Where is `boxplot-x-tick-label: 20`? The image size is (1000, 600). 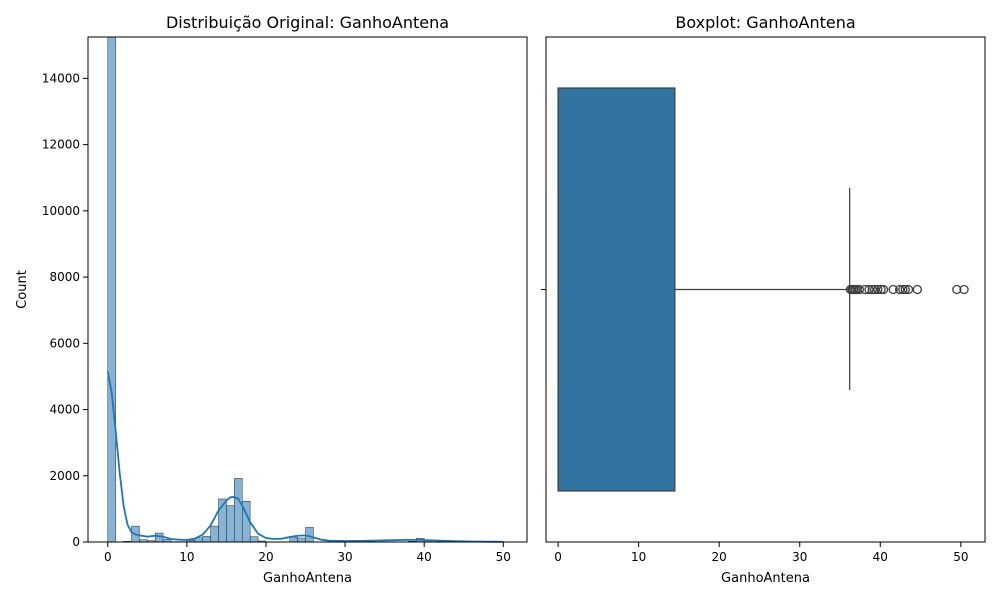 boxplot-x-tick-label: 20 is located at coordinates (719, 557).